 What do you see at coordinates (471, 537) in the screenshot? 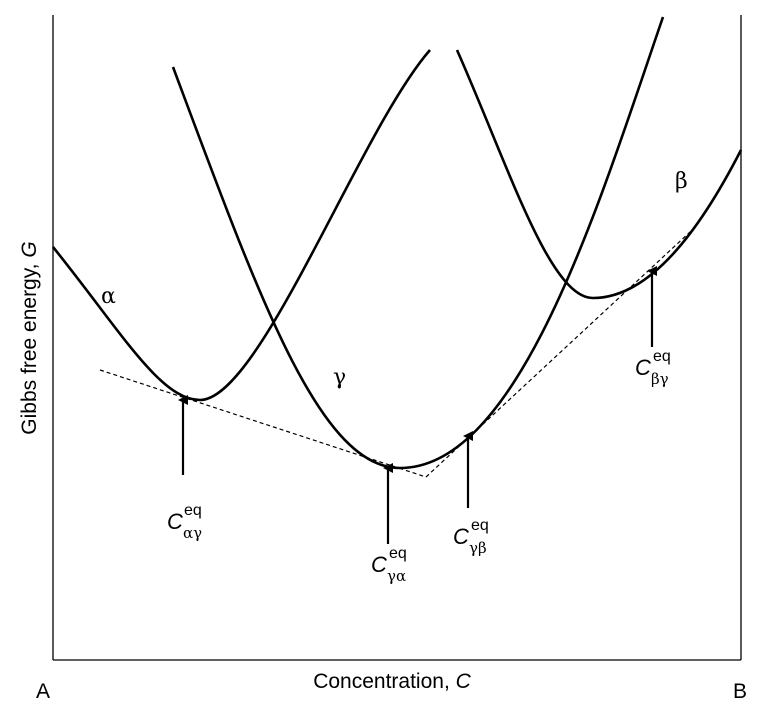
I see `label-c-gamma-beta: C γβ eq γβ` at bounding box center [471, 537].